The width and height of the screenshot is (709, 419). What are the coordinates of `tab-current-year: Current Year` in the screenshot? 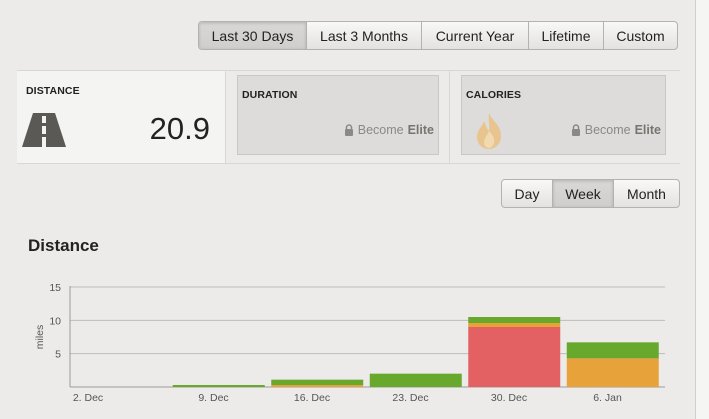 It's located at (474, 35).